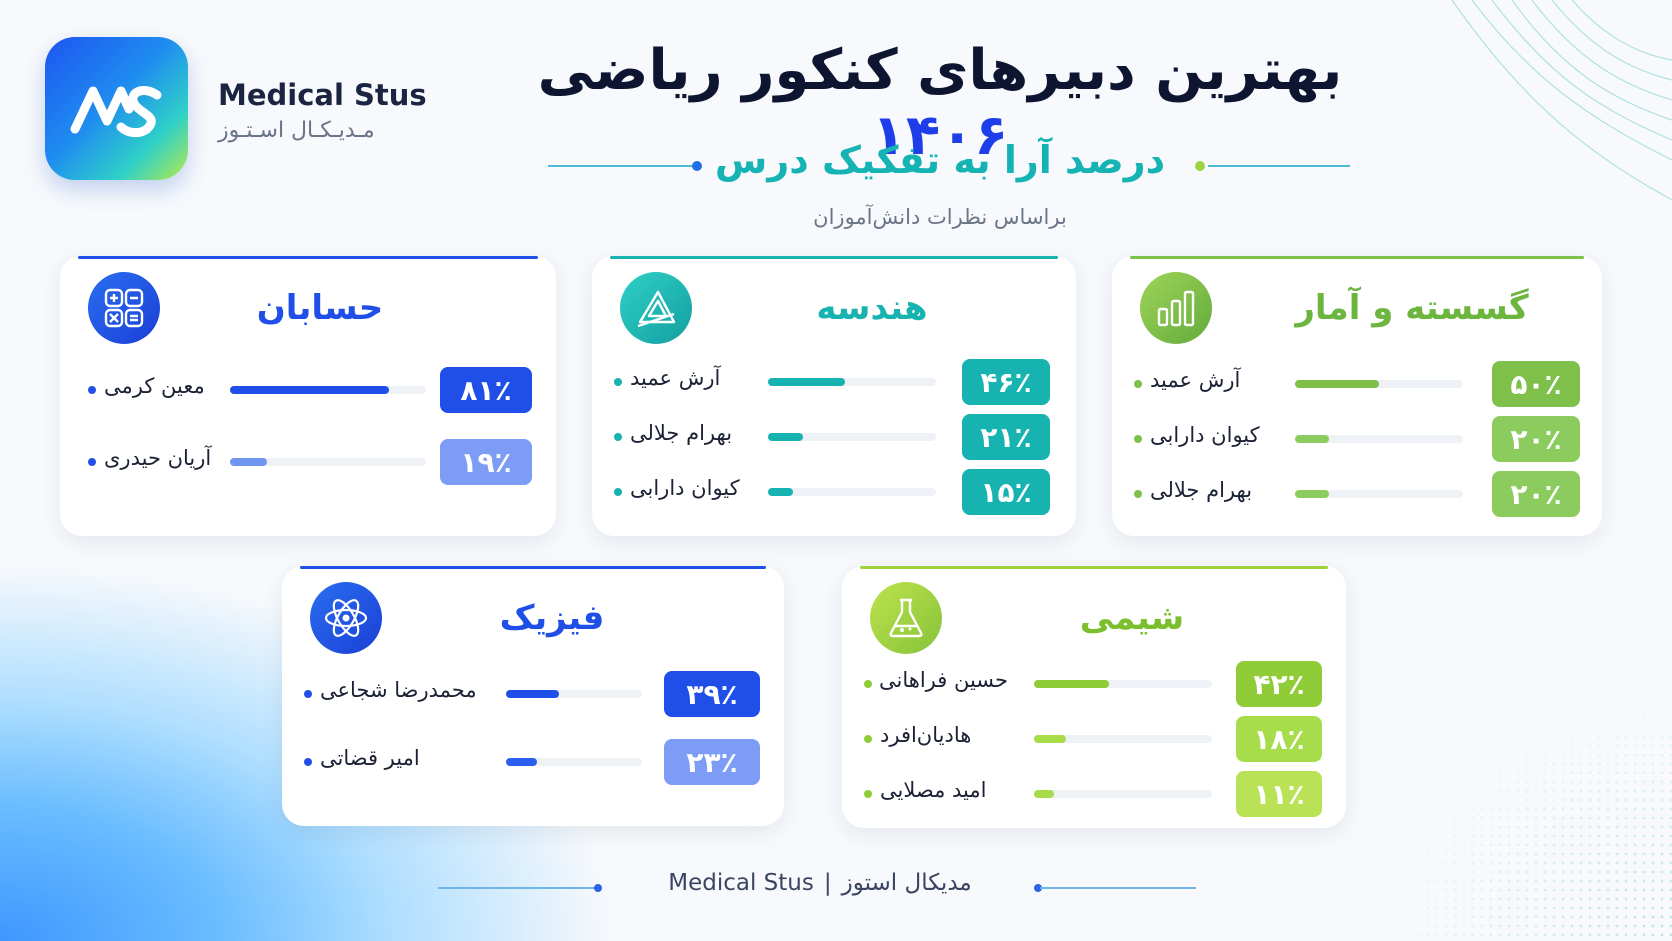 Image resolution: width=1672 pixels, height=941 pixels. I want to click on subtitle-dot-right, so click(1200, 166).